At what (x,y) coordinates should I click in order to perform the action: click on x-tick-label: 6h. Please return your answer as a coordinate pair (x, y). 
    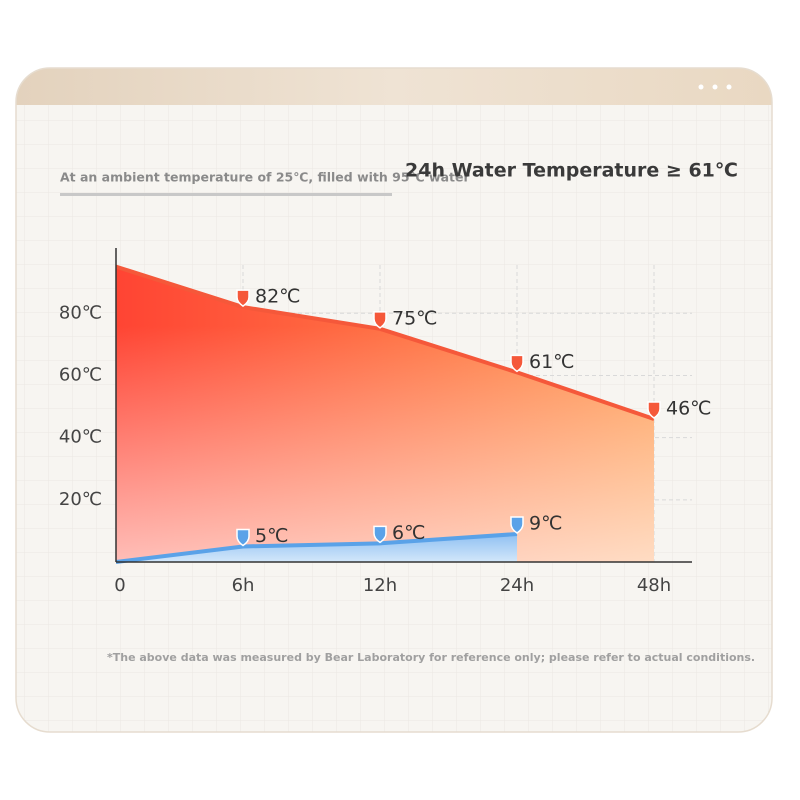
    Looking at the image, I should click on (243, 585).